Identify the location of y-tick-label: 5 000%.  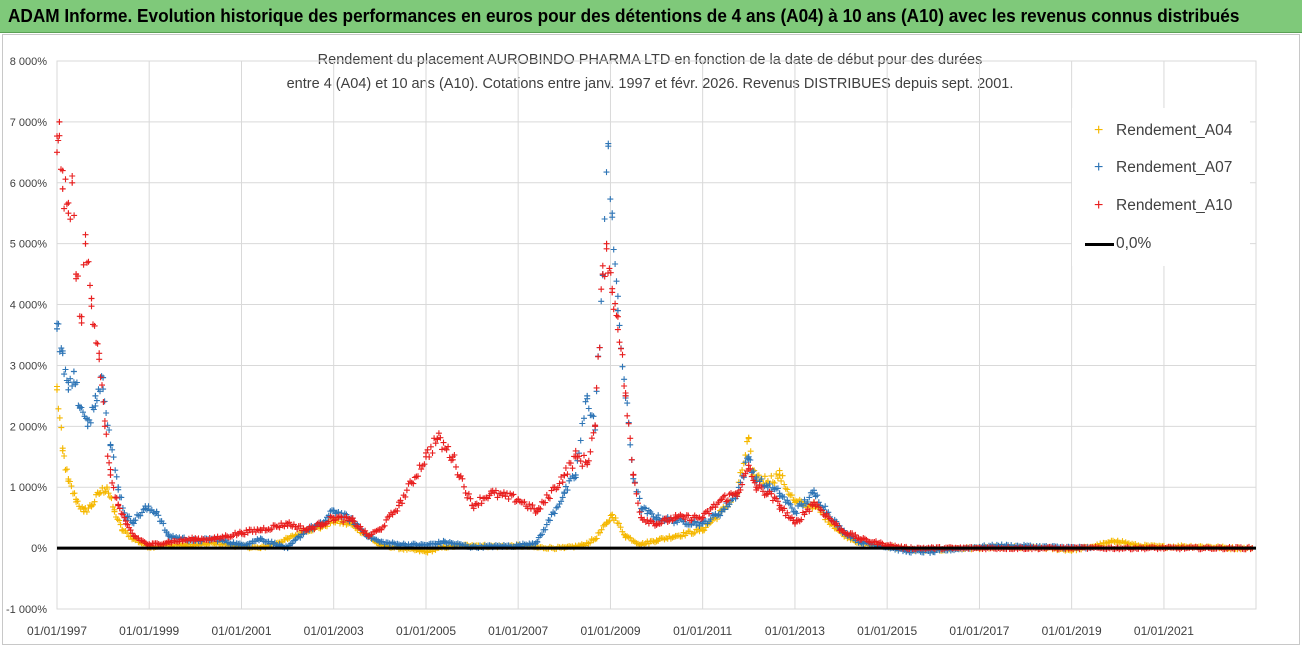
(29, 245).